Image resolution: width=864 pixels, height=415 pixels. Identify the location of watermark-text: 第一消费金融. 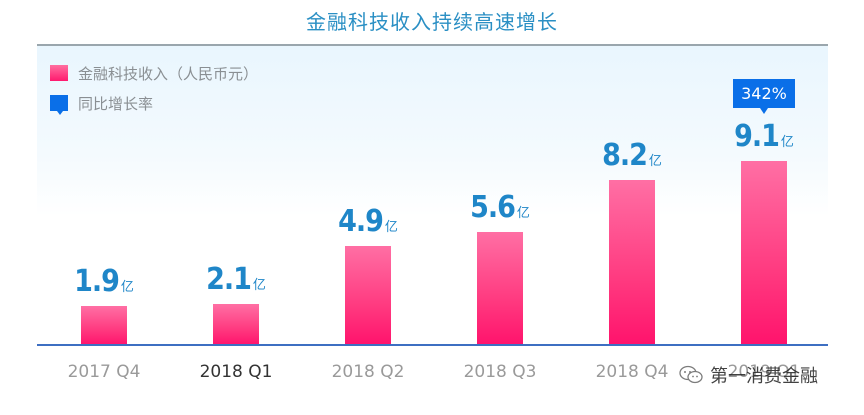
(764, 376).